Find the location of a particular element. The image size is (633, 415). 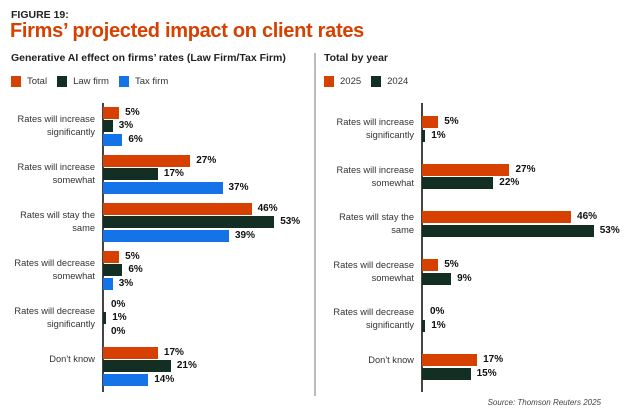

data-label: 21% is located at coordinates (186, 366).